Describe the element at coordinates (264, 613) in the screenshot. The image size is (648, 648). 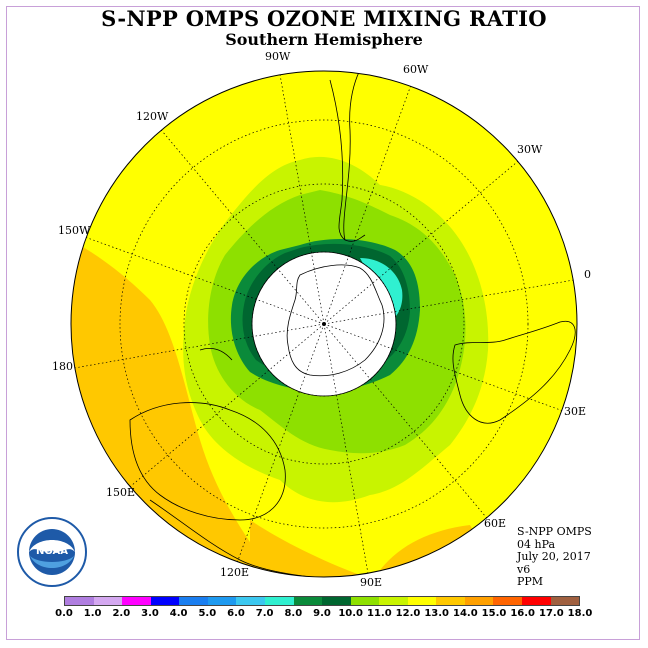
I see `colorbar-tick-label: 7.0` at that location.